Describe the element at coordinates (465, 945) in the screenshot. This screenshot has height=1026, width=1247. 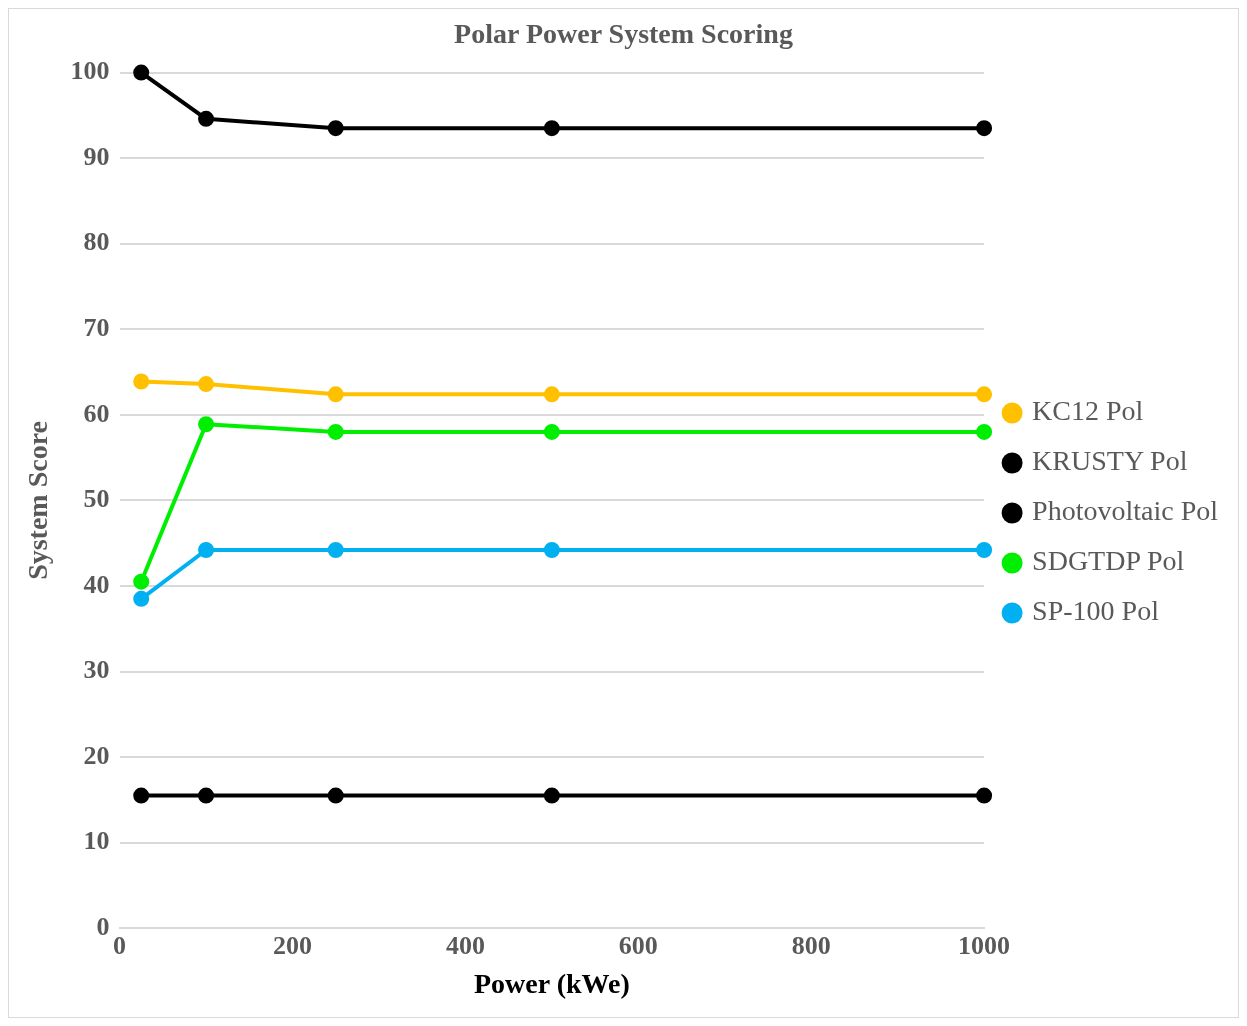
I see `x-tick-label: 400` at that location.